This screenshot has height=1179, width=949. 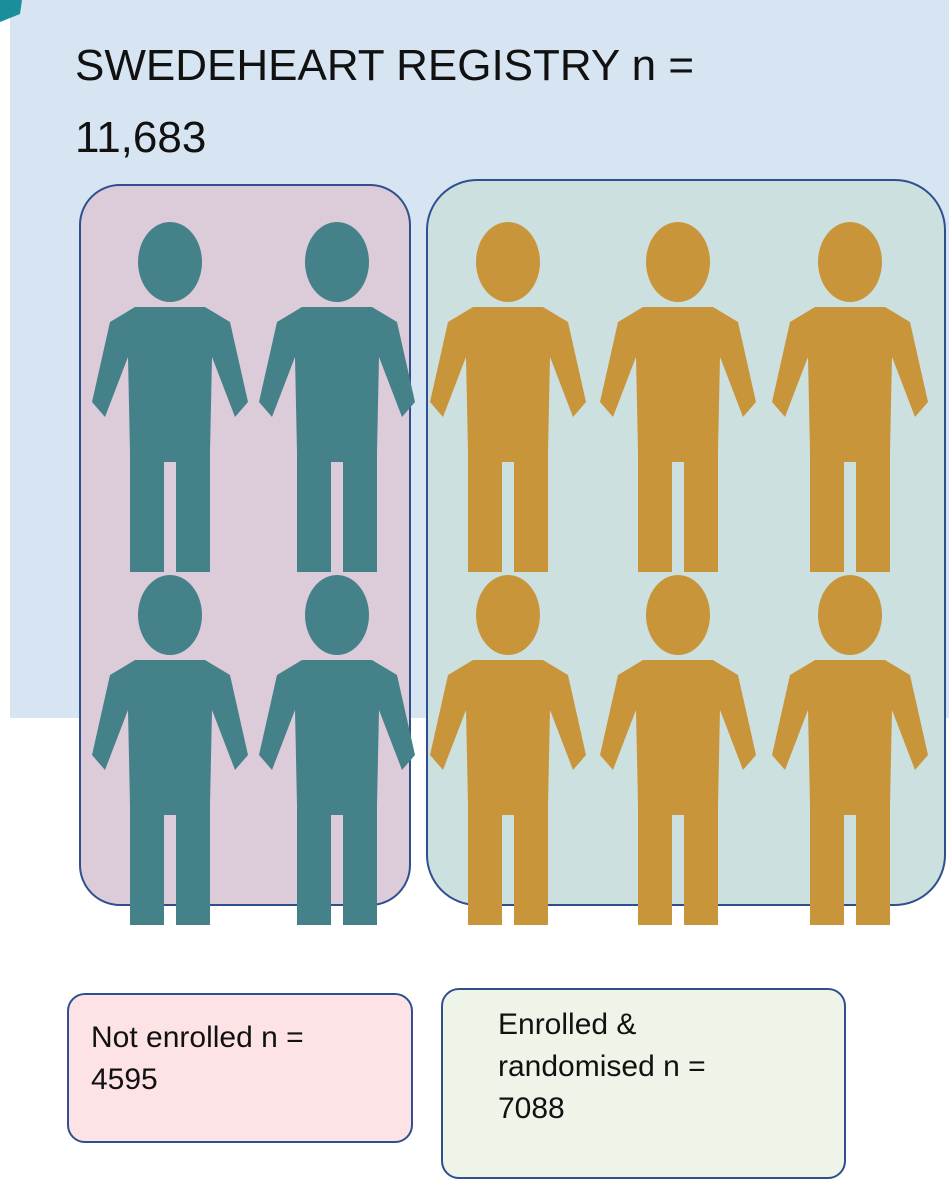 What do you see at coordinates (602, 1066) in the screenshot?
I see `enrolled-label: Enrolled & randomised n = 7088` at bounding box center [602, 1066].